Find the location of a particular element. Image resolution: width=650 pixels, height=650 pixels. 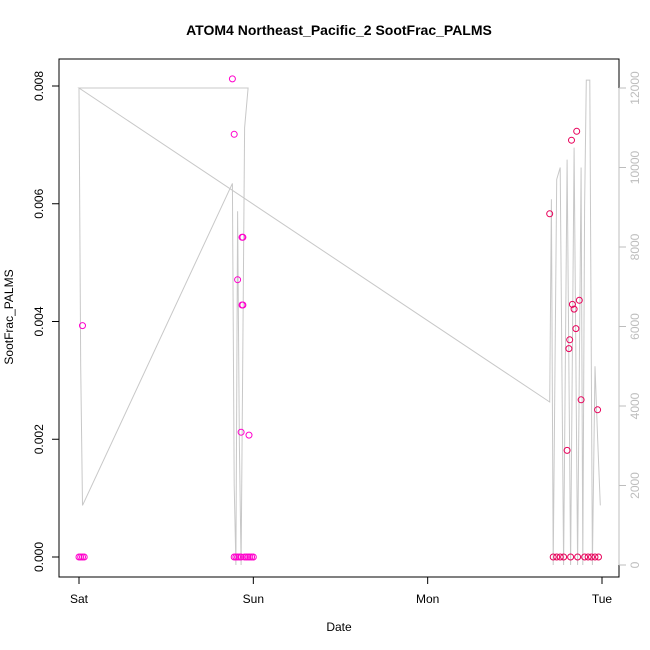

y-tick-label: 0.006 is located at coordinates (39, 203).